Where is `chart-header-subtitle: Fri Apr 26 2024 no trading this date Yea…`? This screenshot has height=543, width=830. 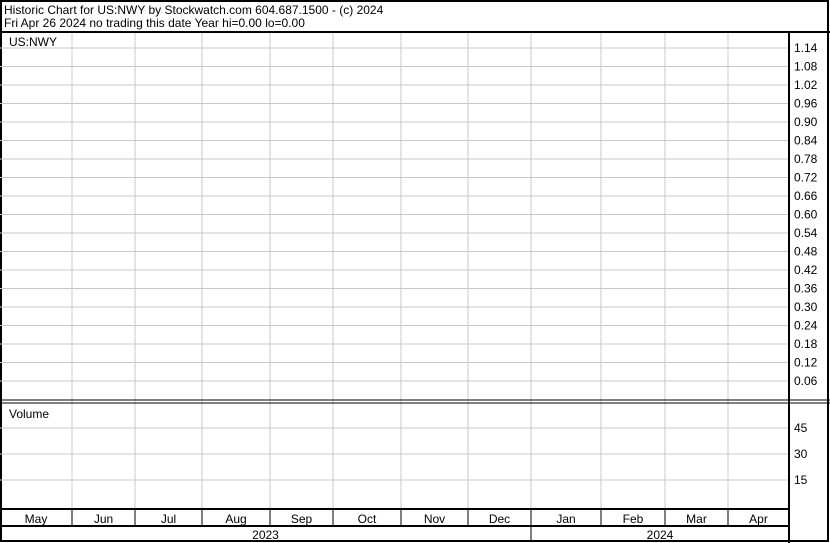 chart-header-subtitle: Fri Apr 26 2024 no trading this date Yea… is located at coordinates (154, 23).